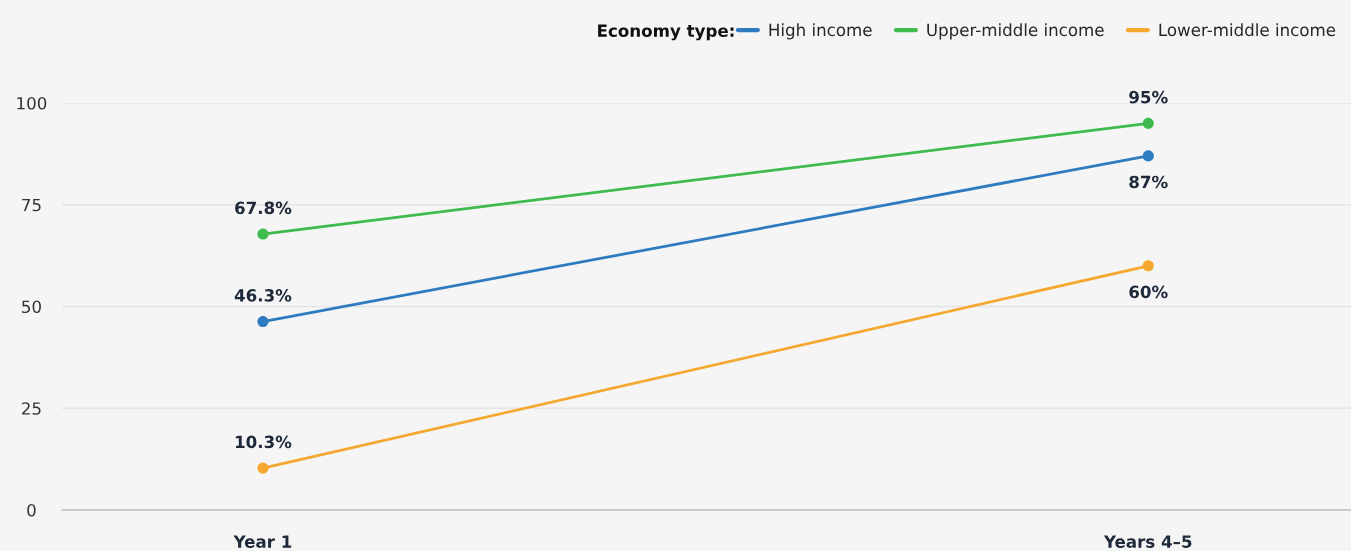 This screenshot has width=1351, height=551. What do you see at coordinates (1148, 97) in the screenshot?
I see `data-label: 95%` at bounding box center [1148, 97].